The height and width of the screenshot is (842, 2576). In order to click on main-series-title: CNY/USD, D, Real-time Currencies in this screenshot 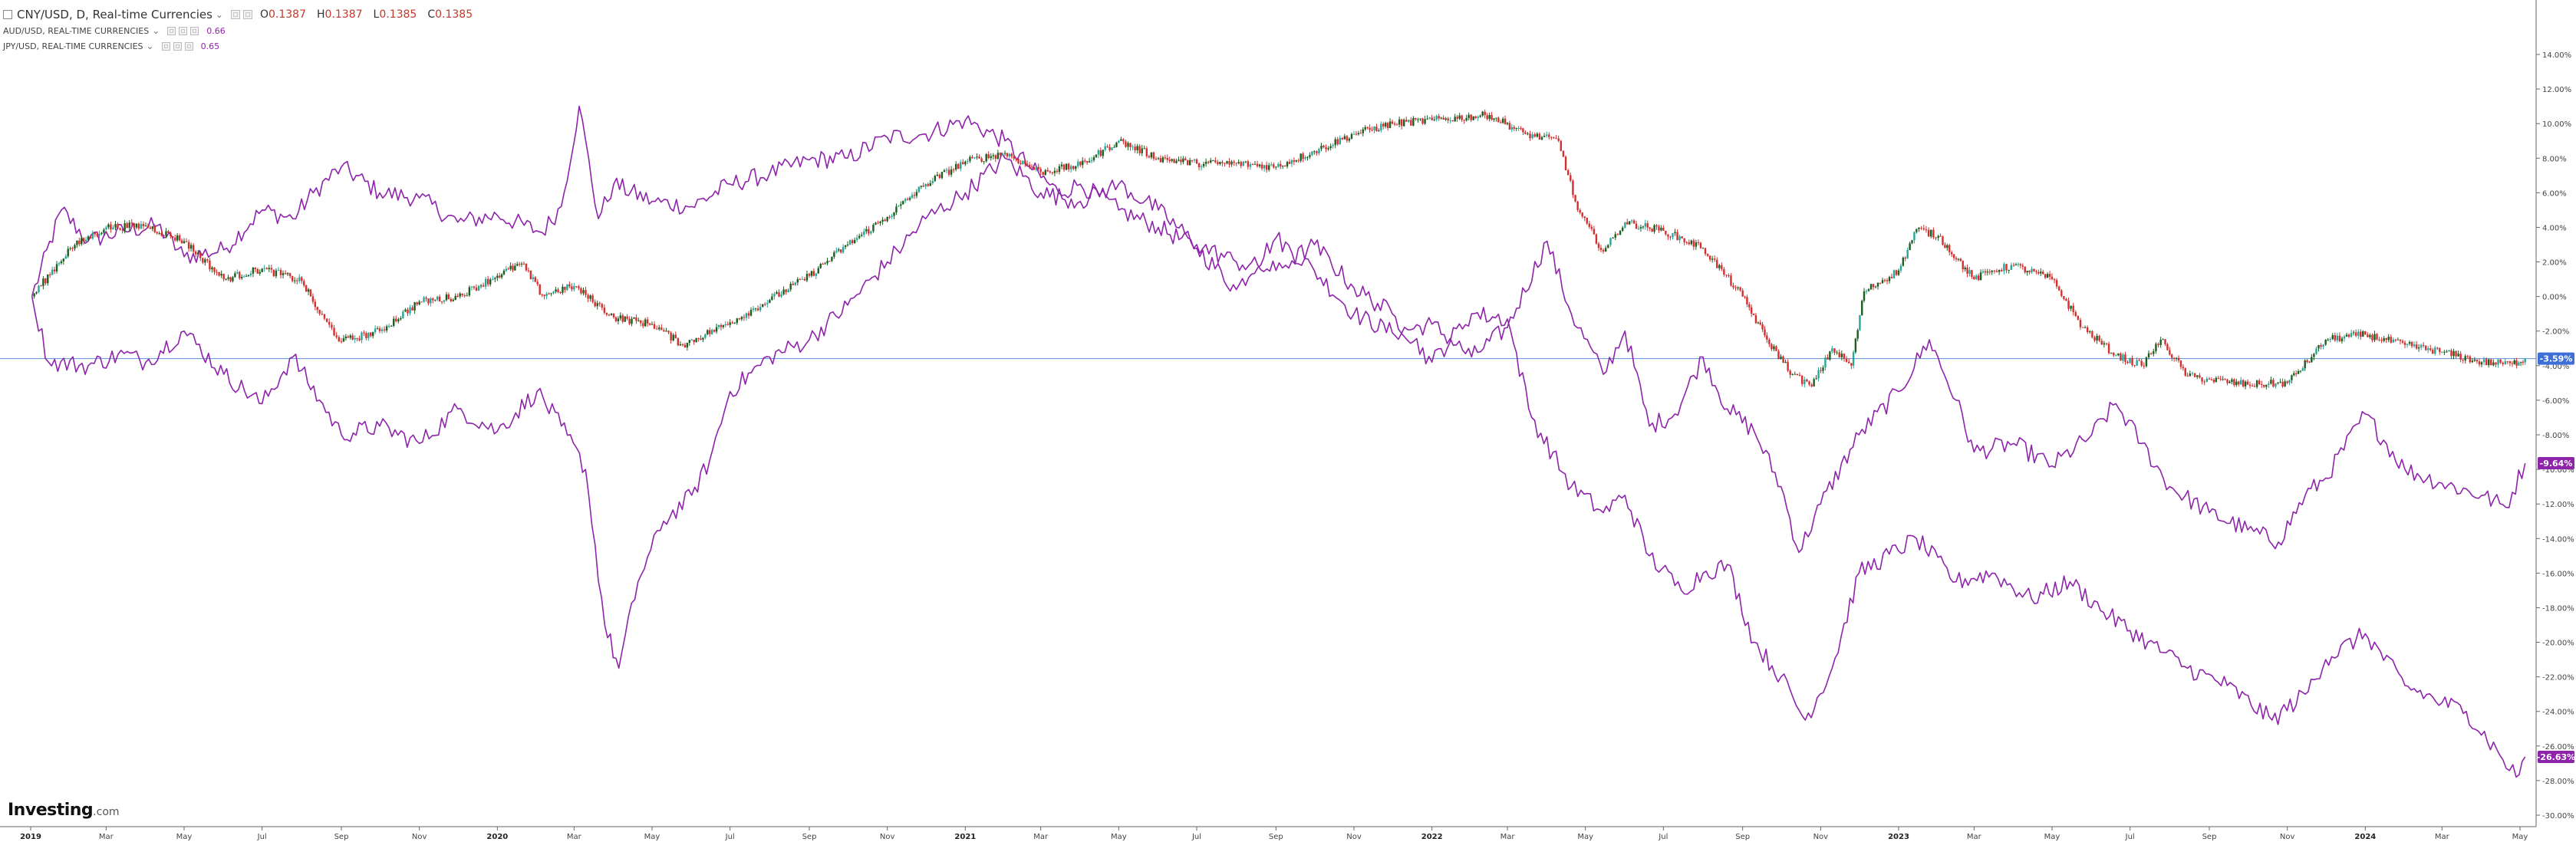, I will do `click(114, 14)`.